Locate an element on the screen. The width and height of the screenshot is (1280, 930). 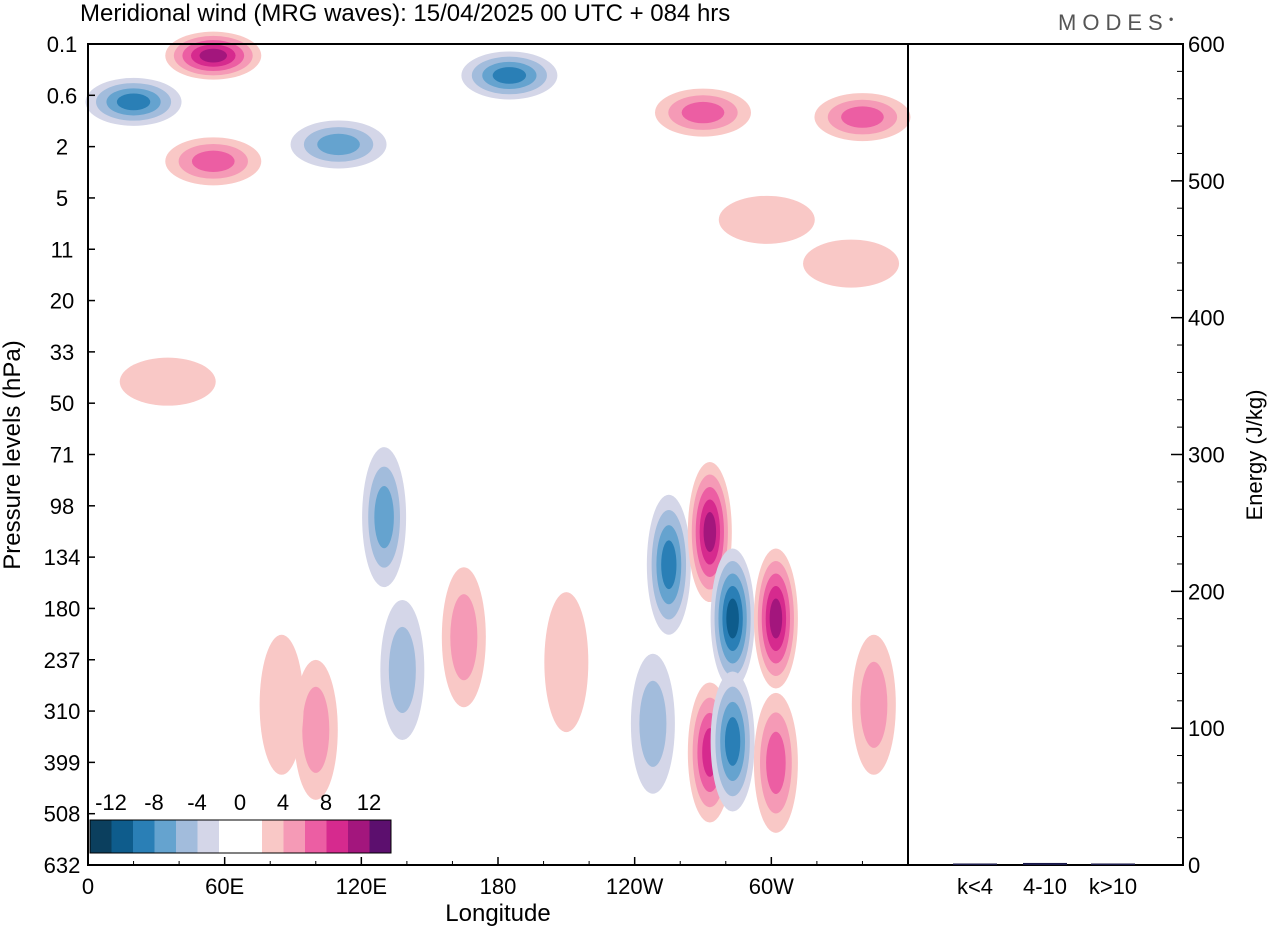
modes-logo: MODES● is located at coordinates (1116, 22).